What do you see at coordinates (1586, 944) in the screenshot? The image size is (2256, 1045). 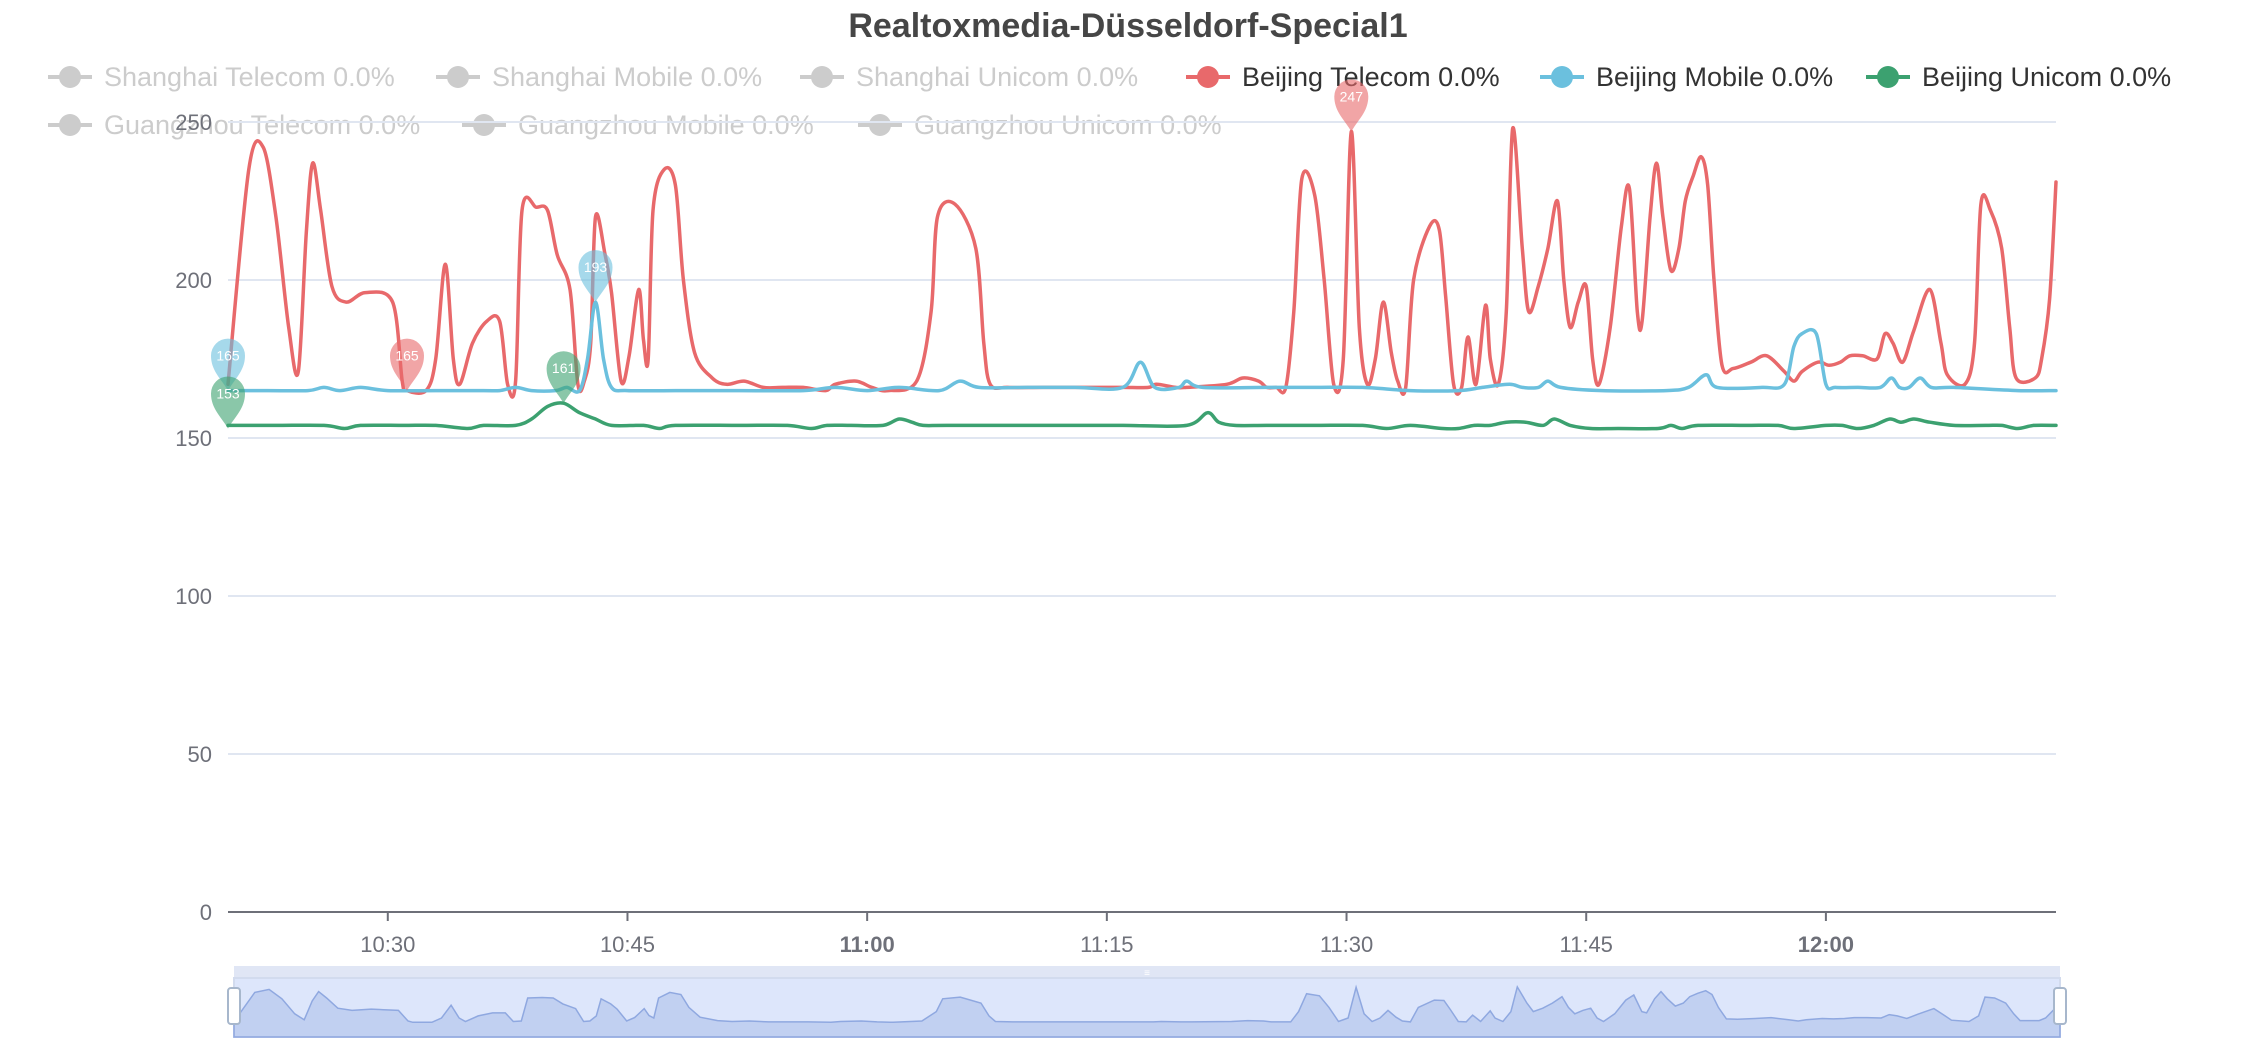 I see `x-tick-label: 11:45` at bounding box center [1586, 944].